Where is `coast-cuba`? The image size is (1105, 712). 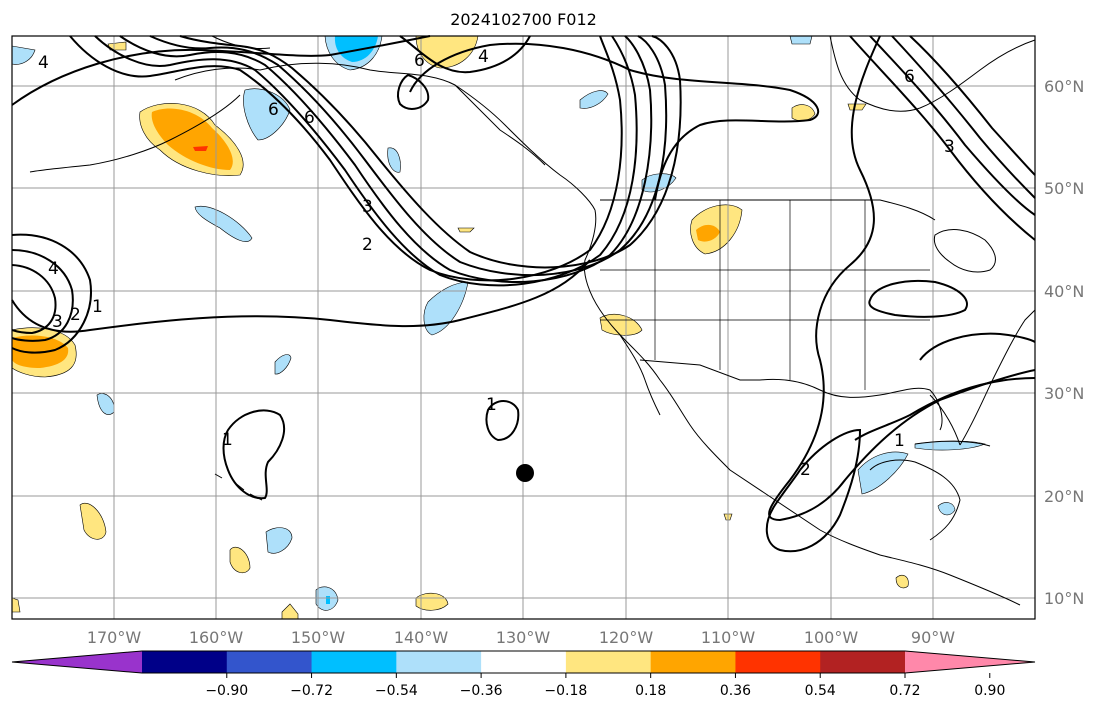
coast-cuba is located at coordinates (952, 443).